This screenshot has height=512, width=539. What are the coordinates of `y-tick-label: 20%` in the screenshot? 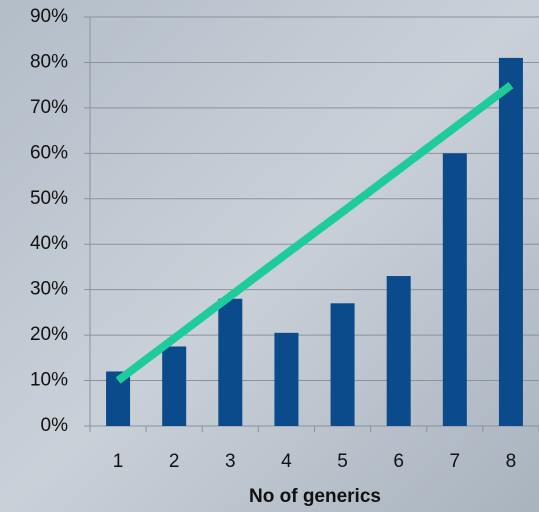 It's located at (49, 334).